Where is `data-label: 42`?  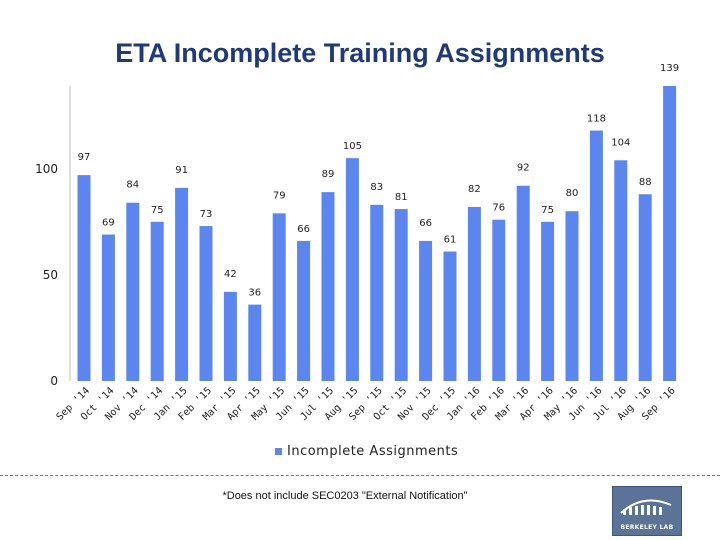 data-label: 42 is located at coordinates (230, 274).